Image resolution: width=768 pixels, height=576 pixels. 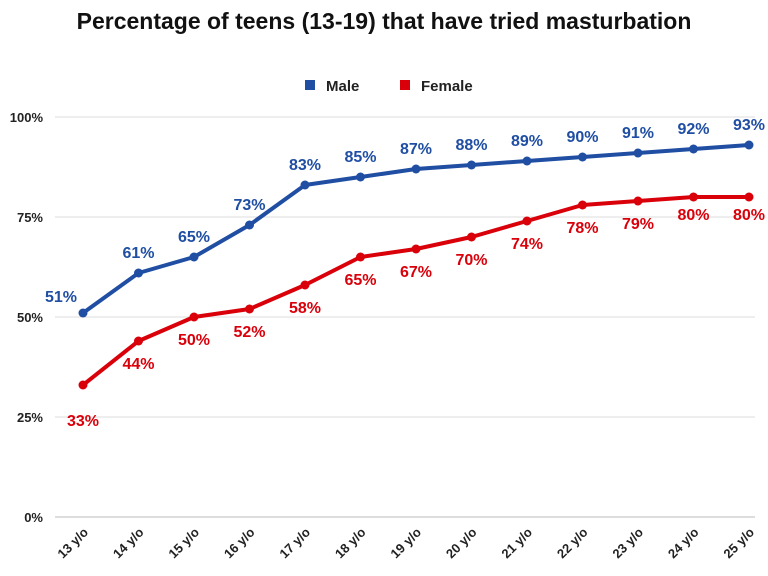 What do you see at coordinates (342, 86) in the screenshot?
I see `legend-label: Male` at bounding box center [342, 86].